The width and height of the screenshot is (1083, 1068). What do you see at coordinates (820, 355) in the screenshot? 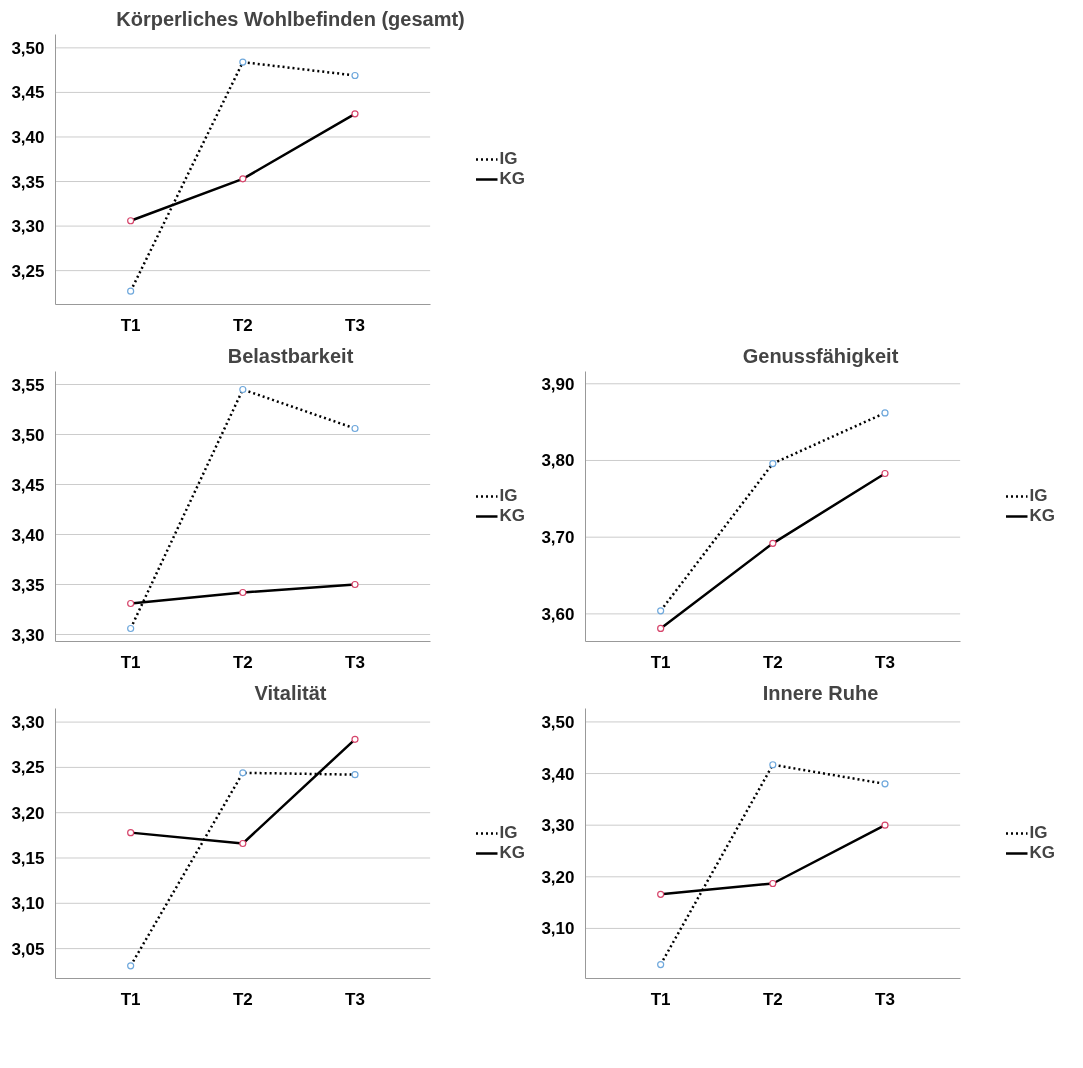
I see `chart-title: Genussfähigkeit` at bounding box center [820, 355].